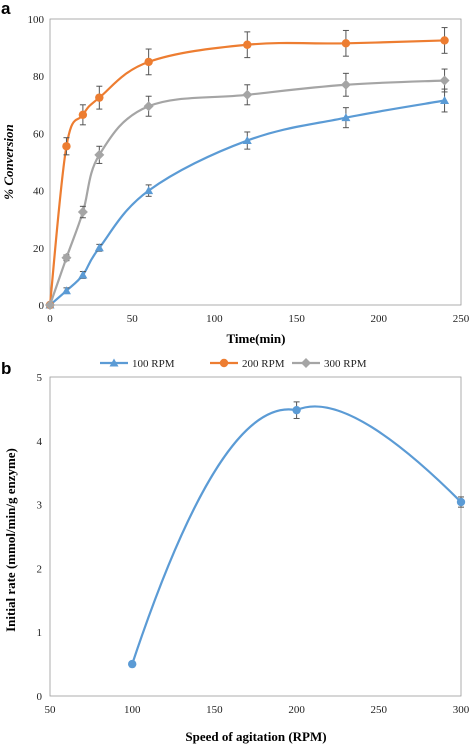  What do you see at coordinates (39, 134) in the screenshot?
I see `chart-a-y-tick-label: 60` at bounding box center [39, 134].